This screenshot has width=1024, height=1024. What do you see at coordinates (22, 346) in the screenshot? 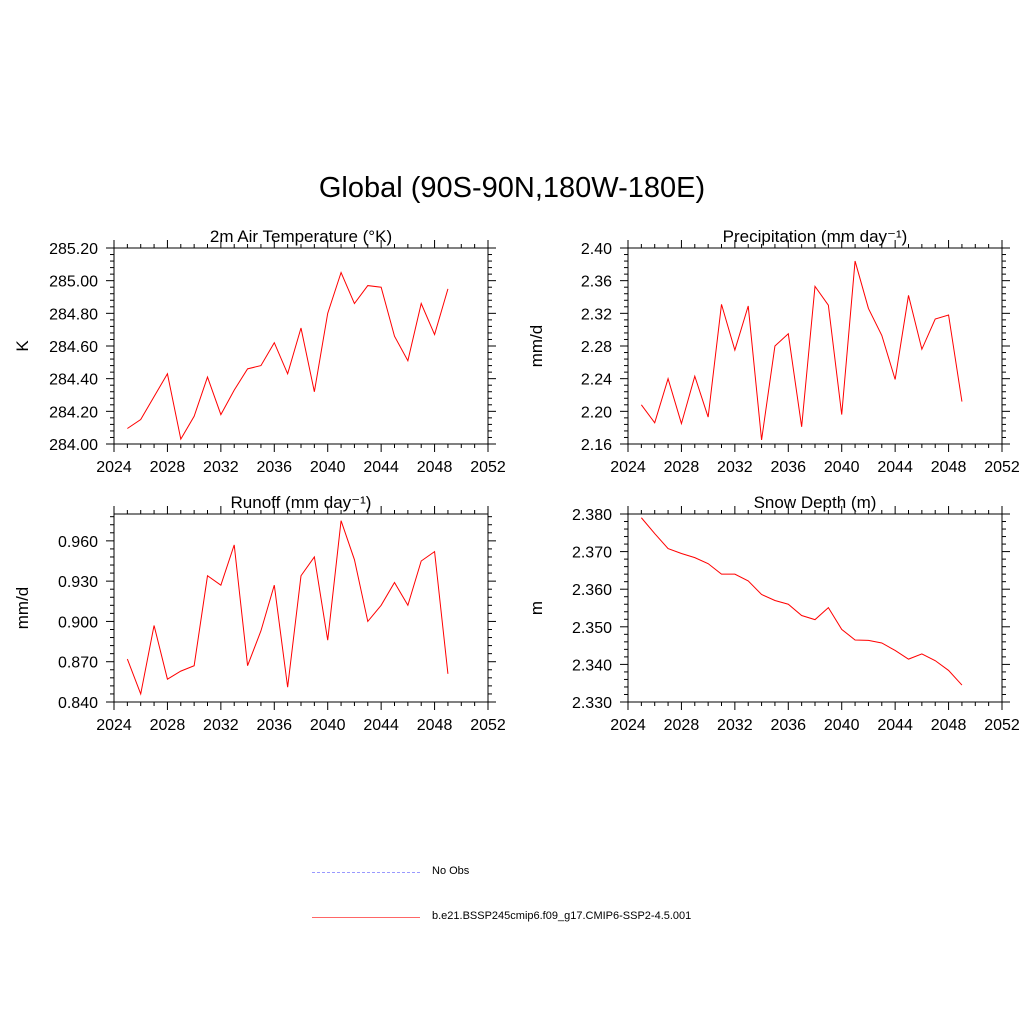
I see `y-axis-label: K` at bounding box center [22, 346].